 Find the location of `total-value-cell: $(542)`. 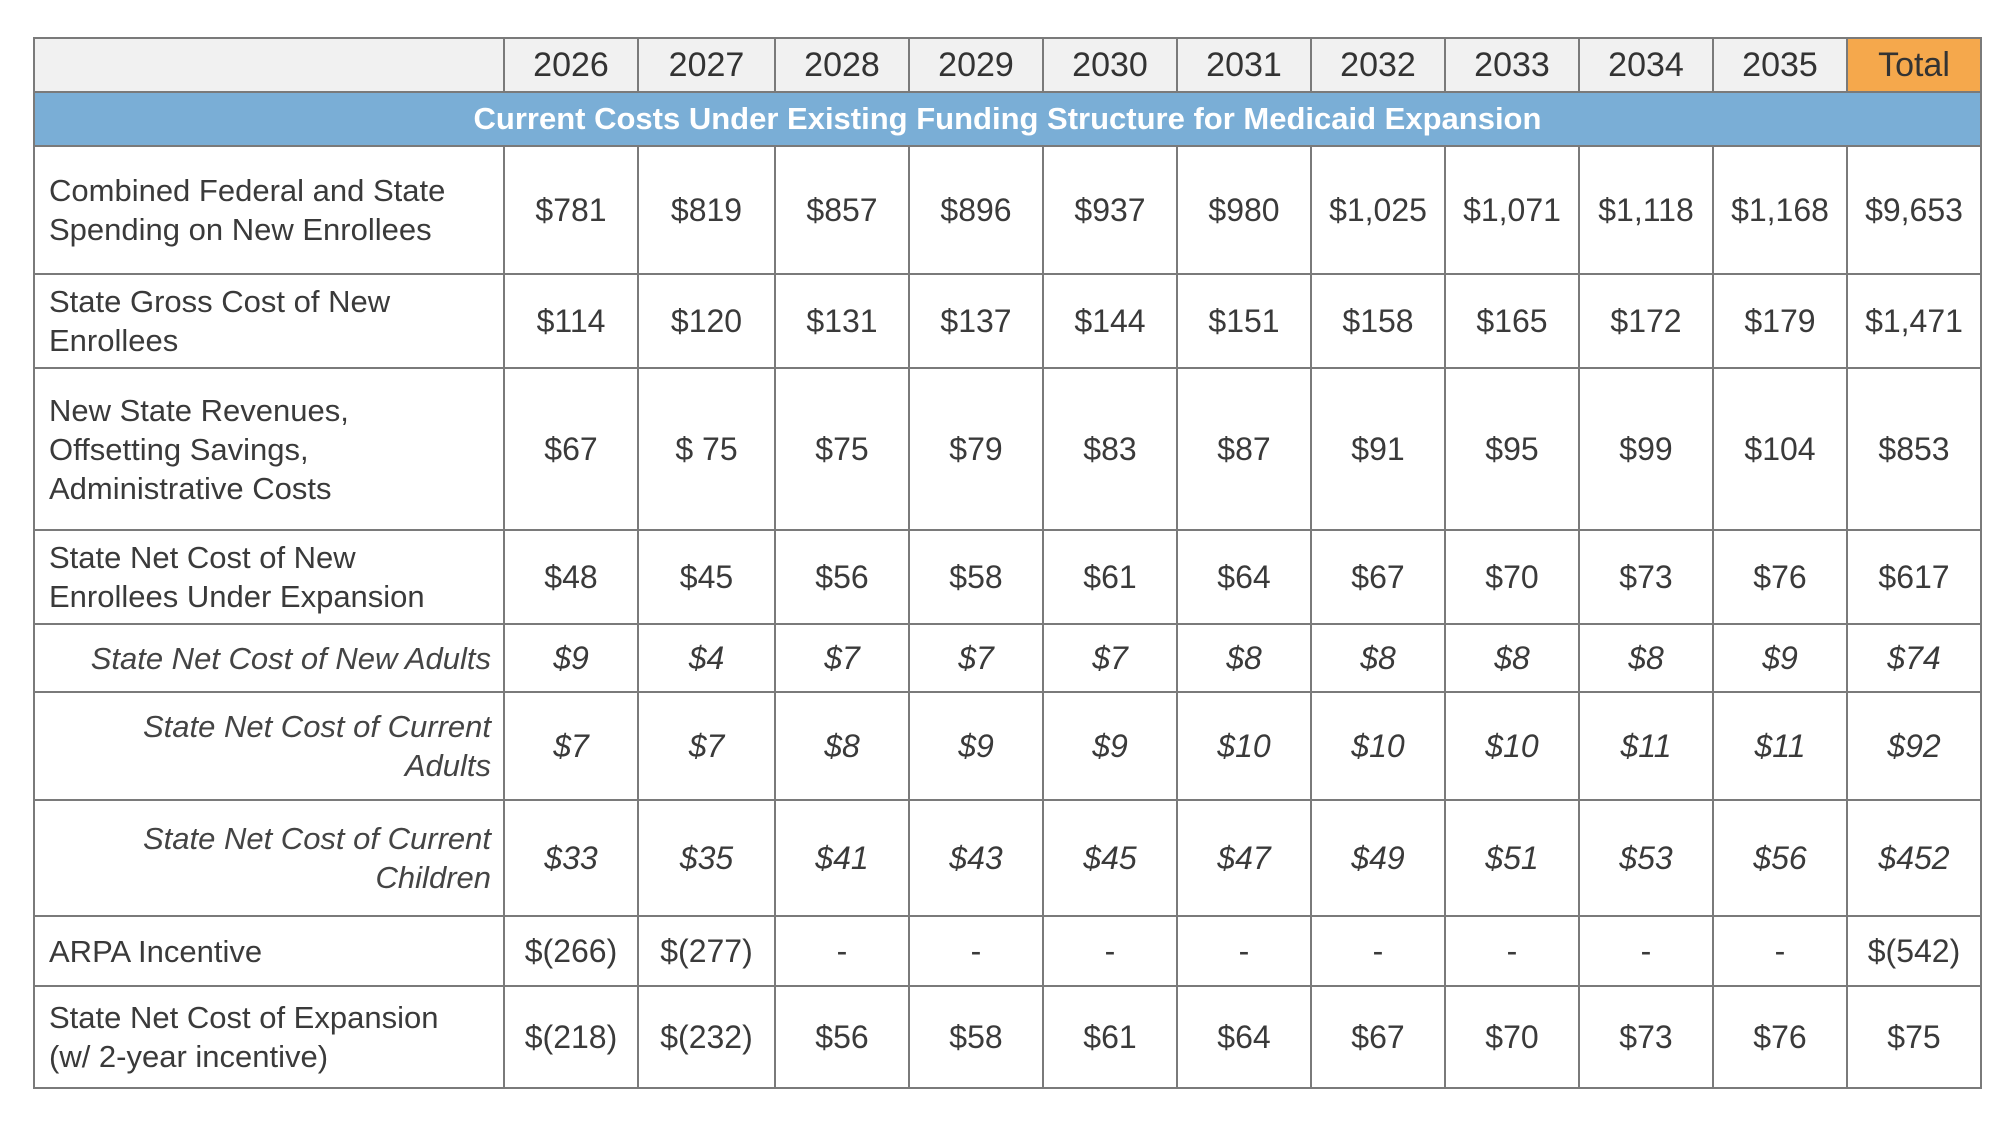

total-value-cell: $(542) is located at coordinates (1914, 951).